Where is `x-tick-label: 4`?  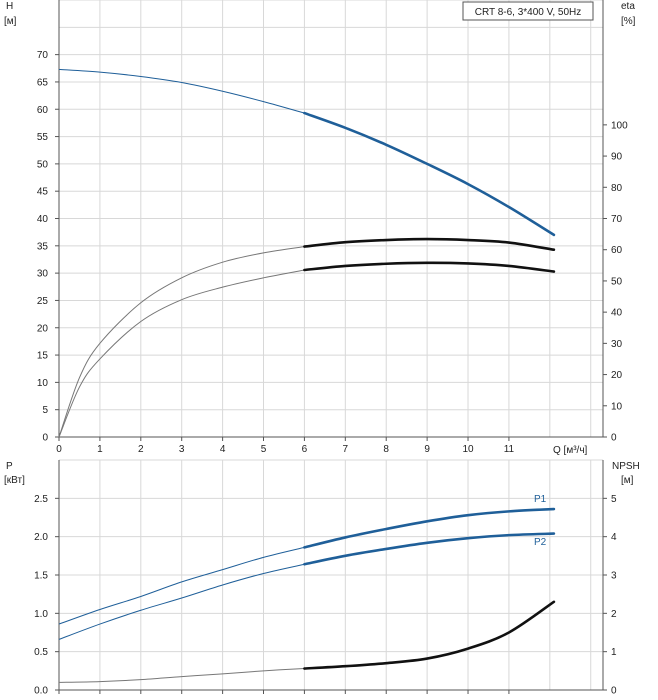
x-tick-label: 4 is located at coordinates (223, 449).